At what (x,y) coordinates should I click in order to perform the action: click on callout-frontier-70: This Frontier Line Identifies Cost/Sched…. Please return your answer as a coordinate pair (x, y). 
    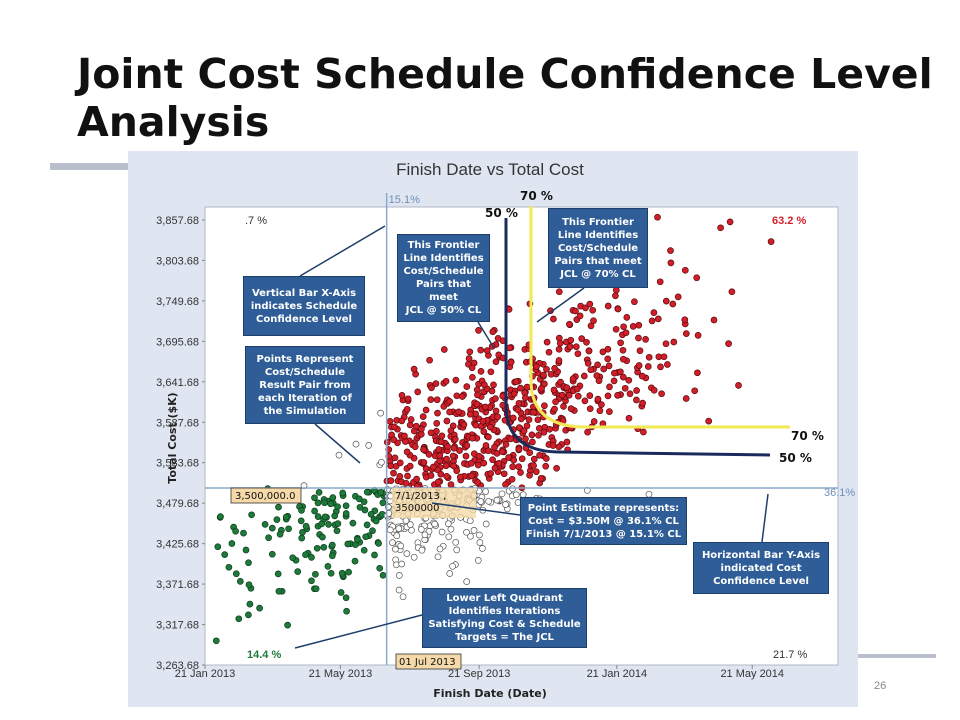
    Looking at the image, I should click on (598, 248).